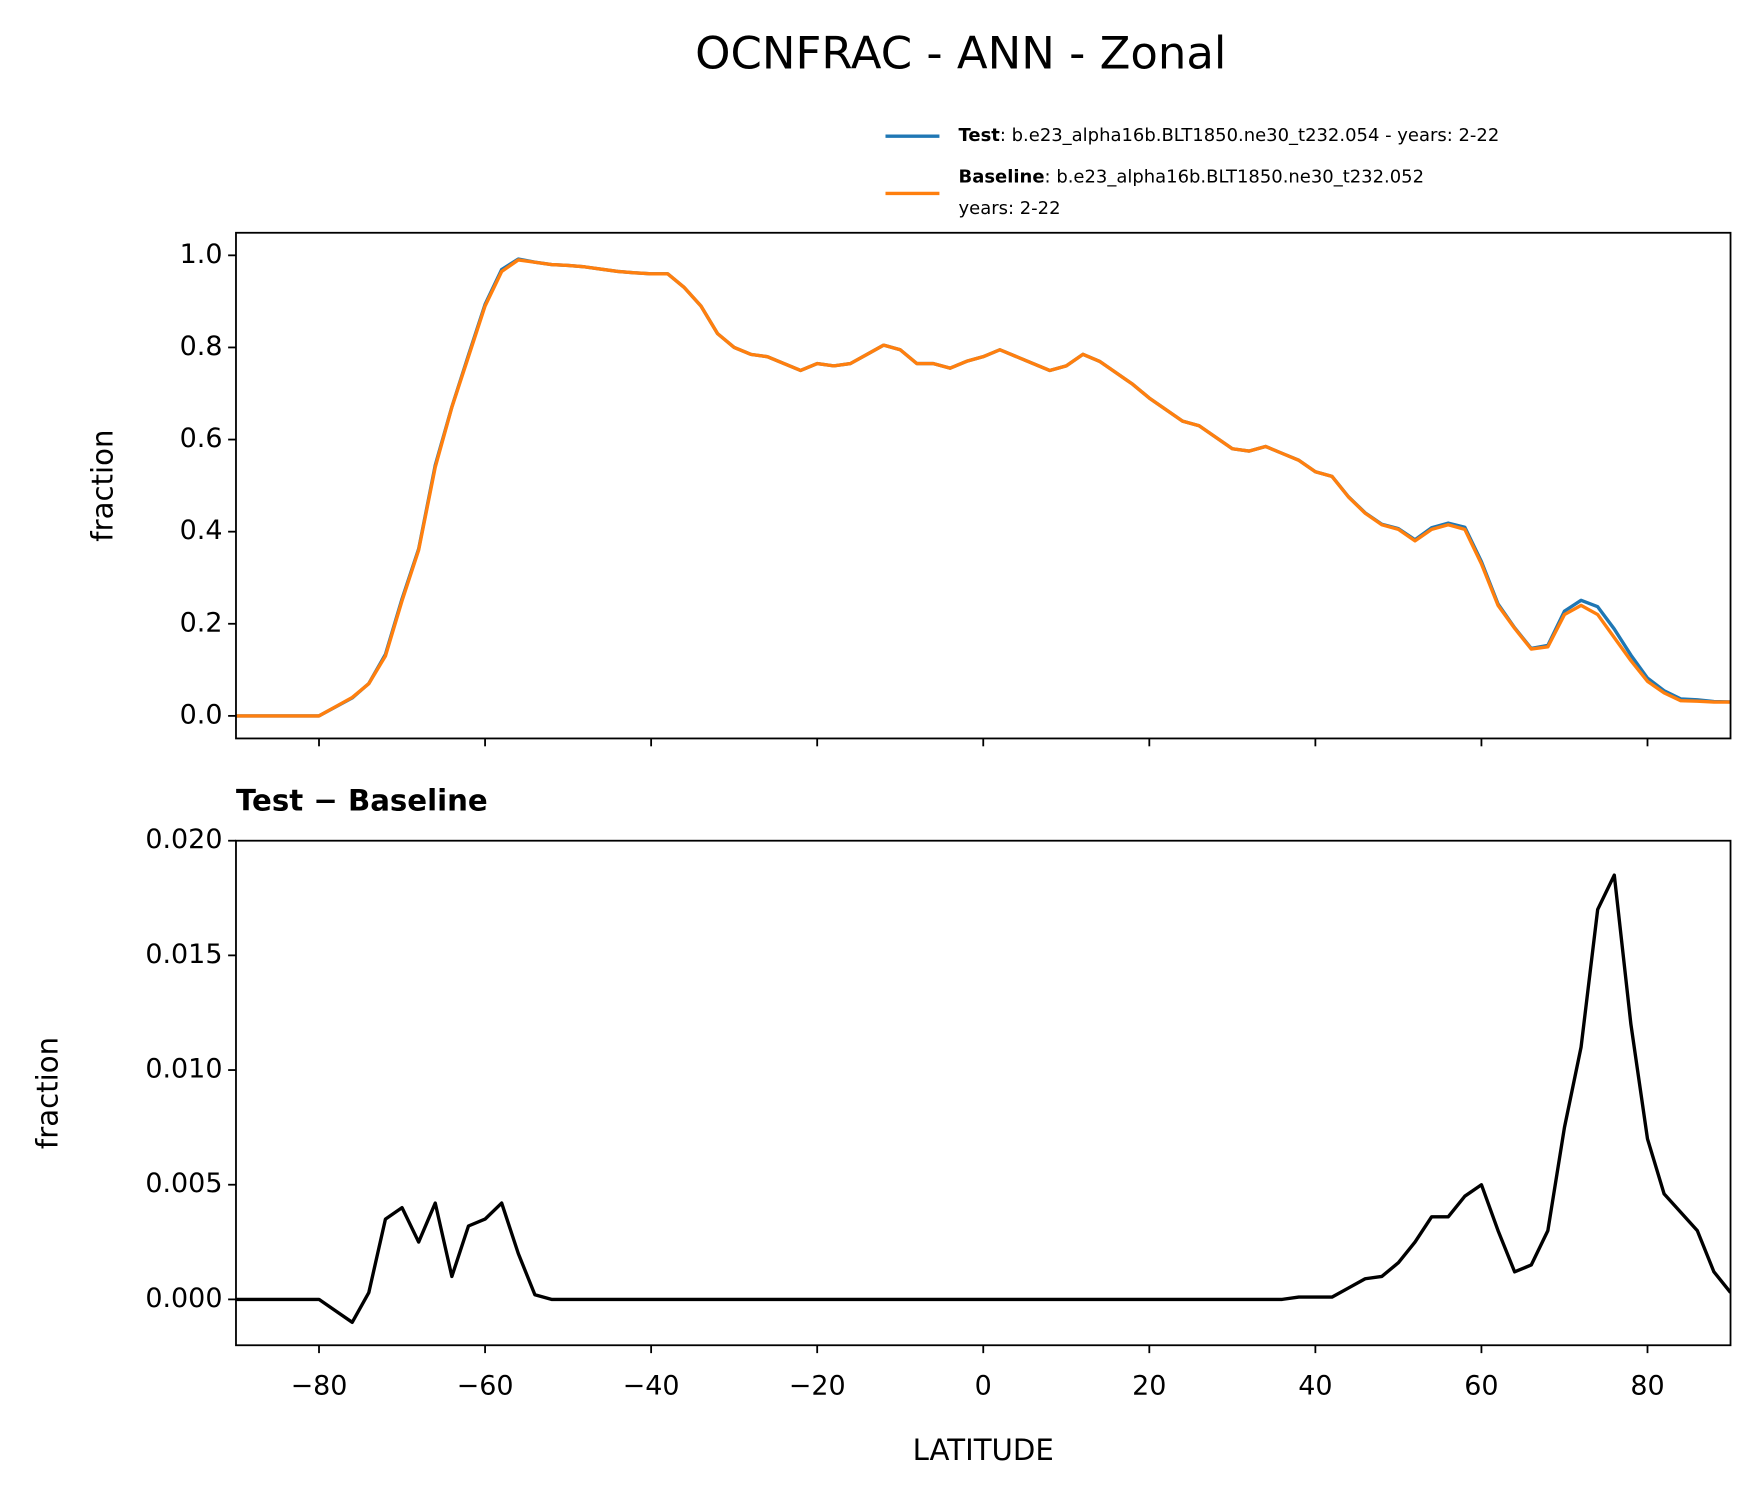 This screenshot has width=1753, height=1496. Describe the element at coordinates (201, 346) in the screenshot. I see `y-tick-label: 0.8` at that location.